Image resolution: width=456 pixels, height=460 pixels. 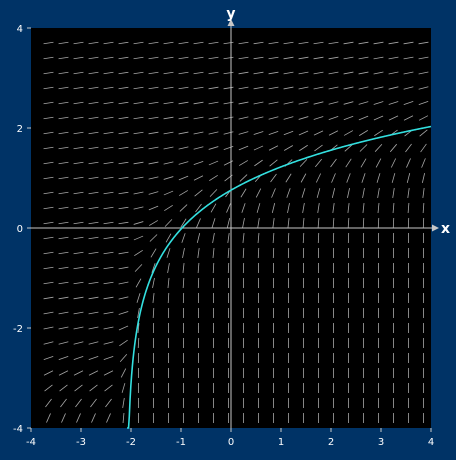 What do you see at coordinates (381, 442) in the screenshot?
I see `x-tick-label: 3` at bounding box center [381, 442].